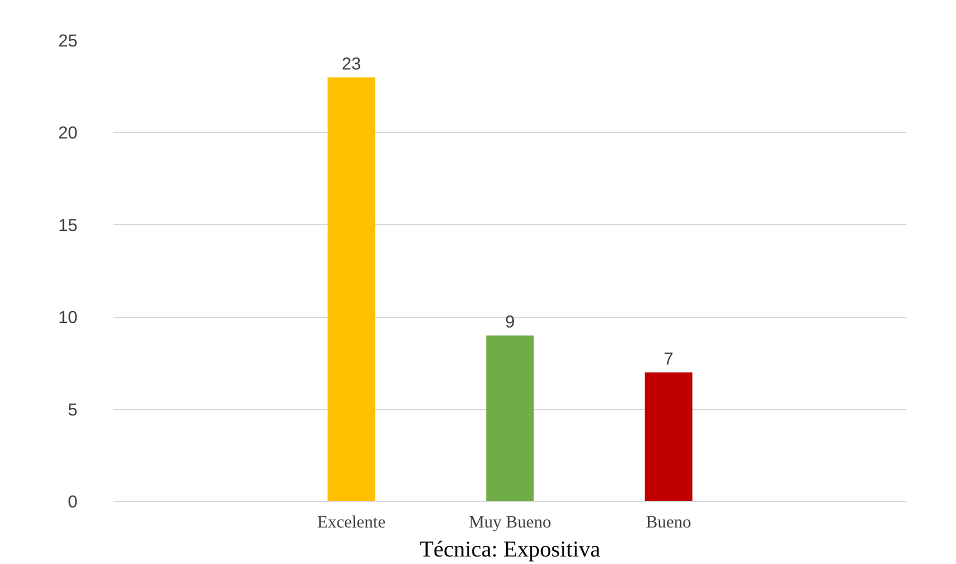 Image resolution: width=956 pixels, height=564 pixels. What do you see at coordinates (669, 358) in the screenshot?
I see `data-label: 7` at bounding box center [669, 358].